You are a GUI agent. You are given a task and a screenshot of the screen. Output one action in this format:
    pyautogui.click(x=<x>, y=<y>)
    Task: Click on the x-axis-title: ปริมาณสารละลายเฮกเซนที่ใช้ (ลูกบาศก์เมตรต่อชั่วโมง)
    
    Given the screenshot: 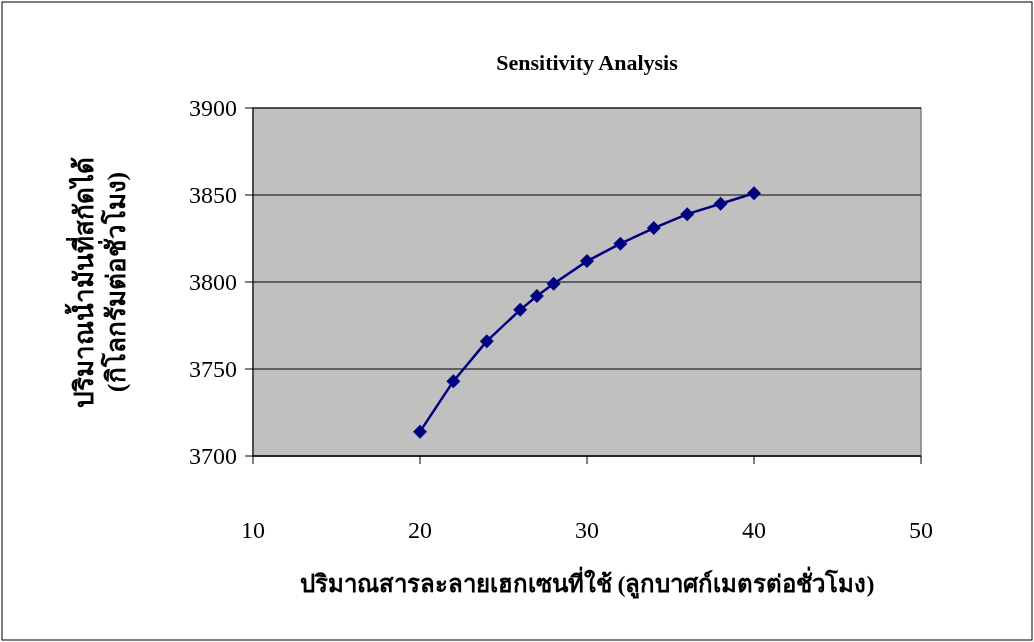 What is the action you would take?
    pyautogui.click(x=587, y=582)
    